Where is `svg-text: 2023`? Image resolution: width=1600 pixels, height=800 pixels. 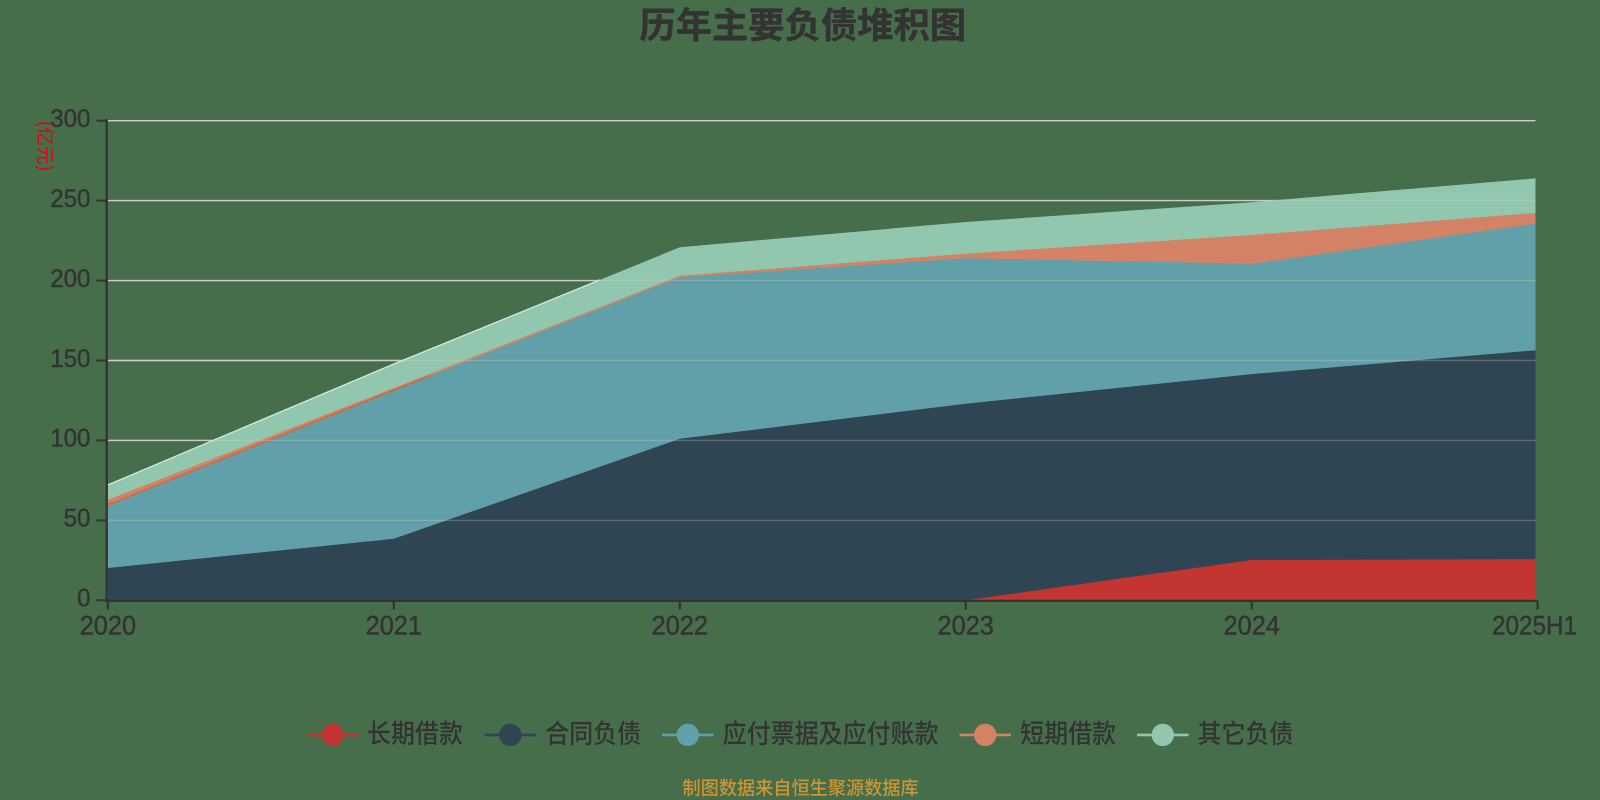 svg-text: 2023 is located at coordinates (966, 625).